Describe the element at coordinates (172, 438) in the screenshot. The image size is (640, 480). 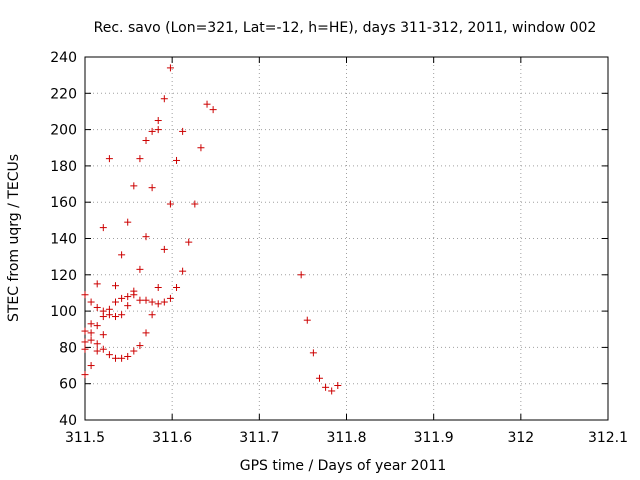
I see `x-tick-label: 311.6` at that location.